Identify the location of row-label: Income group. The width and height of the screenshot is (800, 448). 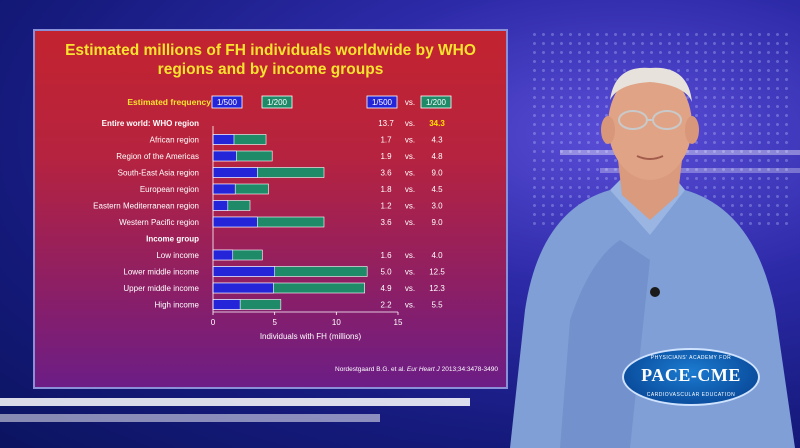
(172, 239).